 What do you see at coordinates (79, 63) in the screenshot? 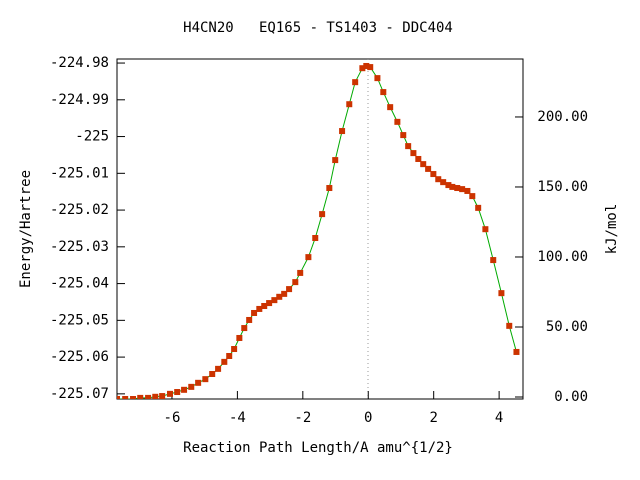
I see `y-tick-label: -224.98` at bounding box center [79, 63].